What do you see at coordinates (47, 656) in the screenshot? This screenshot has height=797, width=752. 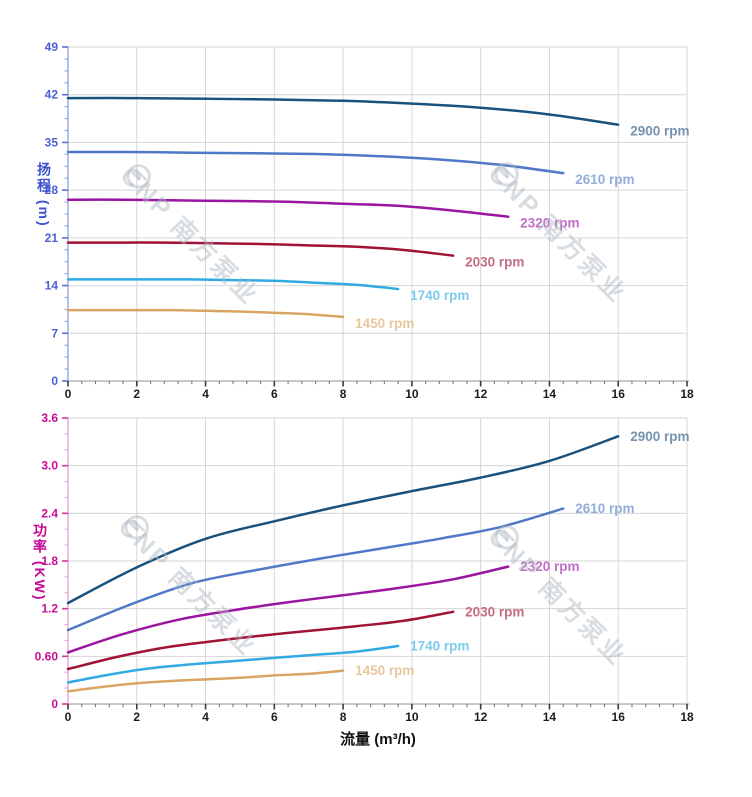 I see `y-tick-label: 0.60` at bounding box center [47, 656].